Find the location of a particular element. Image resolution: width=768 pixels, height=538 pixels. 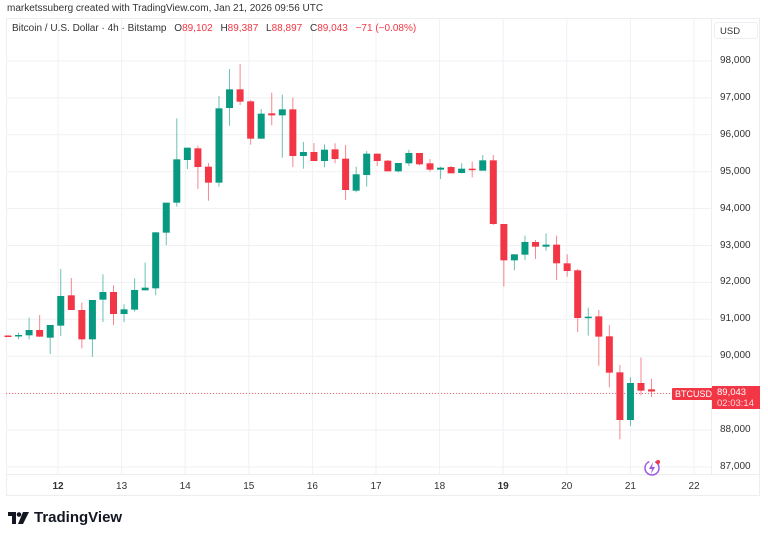

time-tick-label: 22 is located at coordinates (694, 486).